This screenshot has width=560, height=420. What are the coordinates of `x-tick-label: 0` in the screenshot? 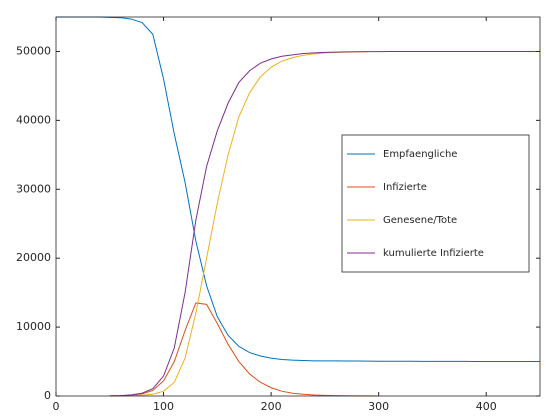 It's located at (56, 406).